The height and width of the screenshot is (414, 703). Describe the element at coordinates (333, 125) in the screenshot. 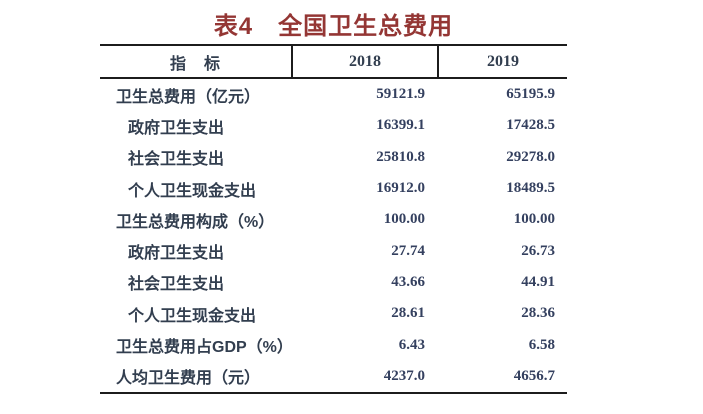

I see `table-row: 政府卫生支出 16399.1 17428.5` at that location.